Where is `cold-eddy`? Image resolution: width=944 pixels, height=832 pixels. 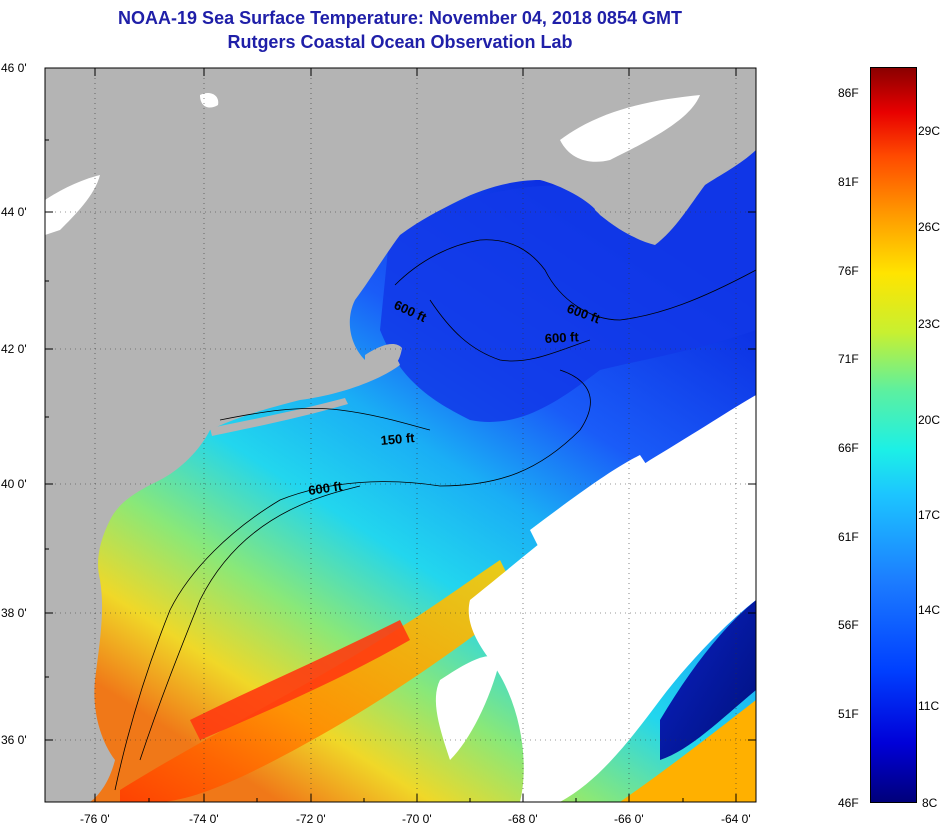 cold-eddy is located at coordinates (708, 680).